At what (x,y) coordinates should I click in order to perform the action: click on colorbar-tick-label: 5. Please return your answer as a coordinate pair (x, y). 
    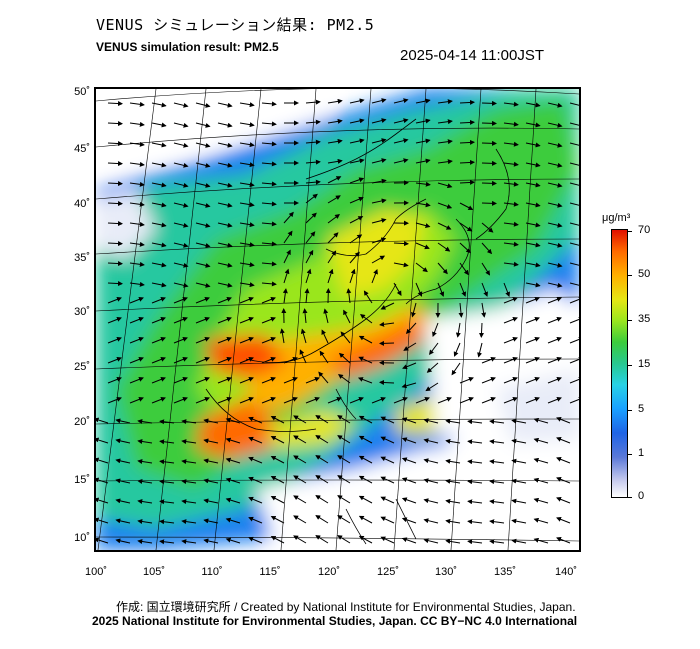
    Looking at the image, I should click on (641, 409).